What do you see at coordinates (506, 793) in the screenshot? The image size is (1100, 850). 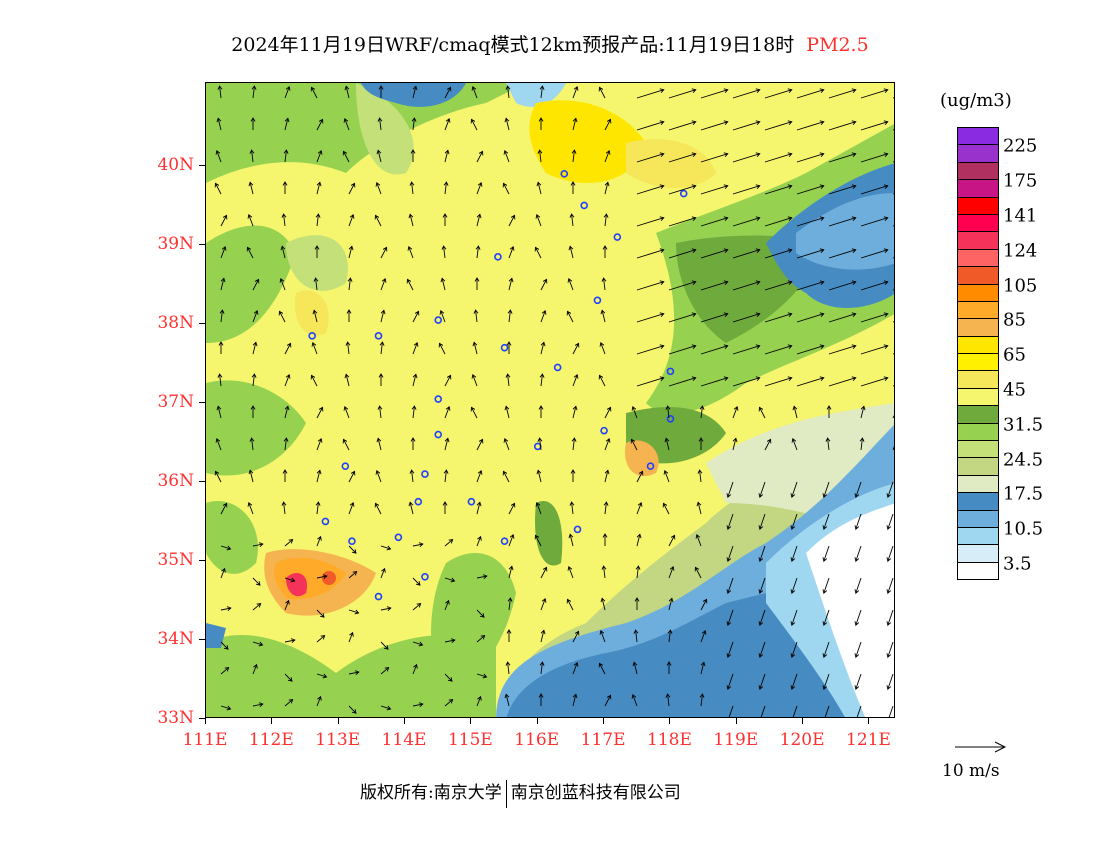 I see `footer-divider` at bounding box center [506, 793].